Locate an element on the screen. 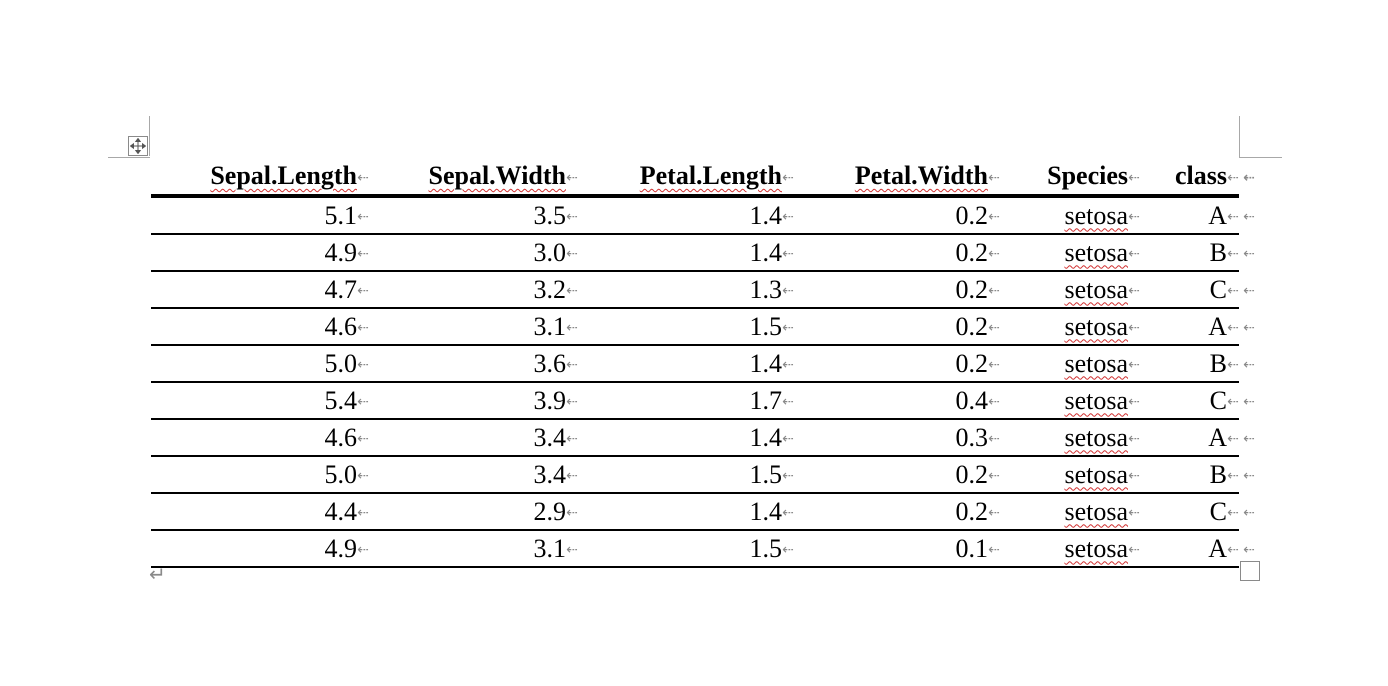 The image size is (1388, 686). cell-sepal-length: 5.4 ⇠ is located at coordinates (260, 401).